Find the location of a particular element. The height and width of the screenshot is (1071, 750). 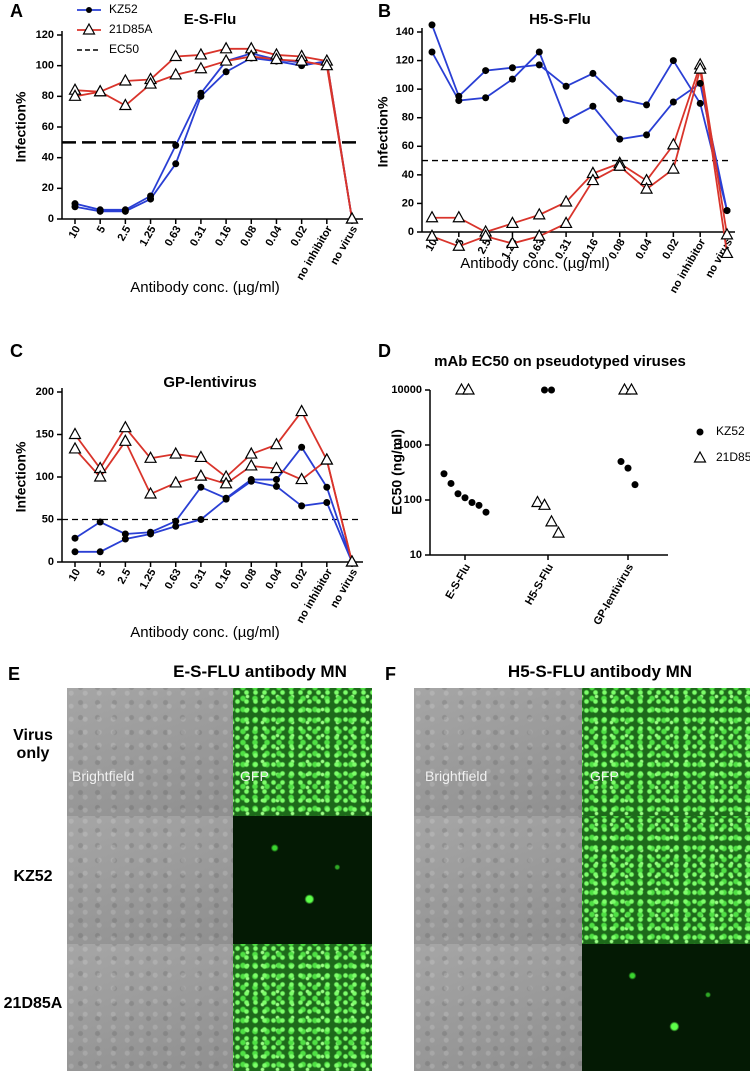

x-tick-label: E-S-Flu is located at coordinates (458, 581).